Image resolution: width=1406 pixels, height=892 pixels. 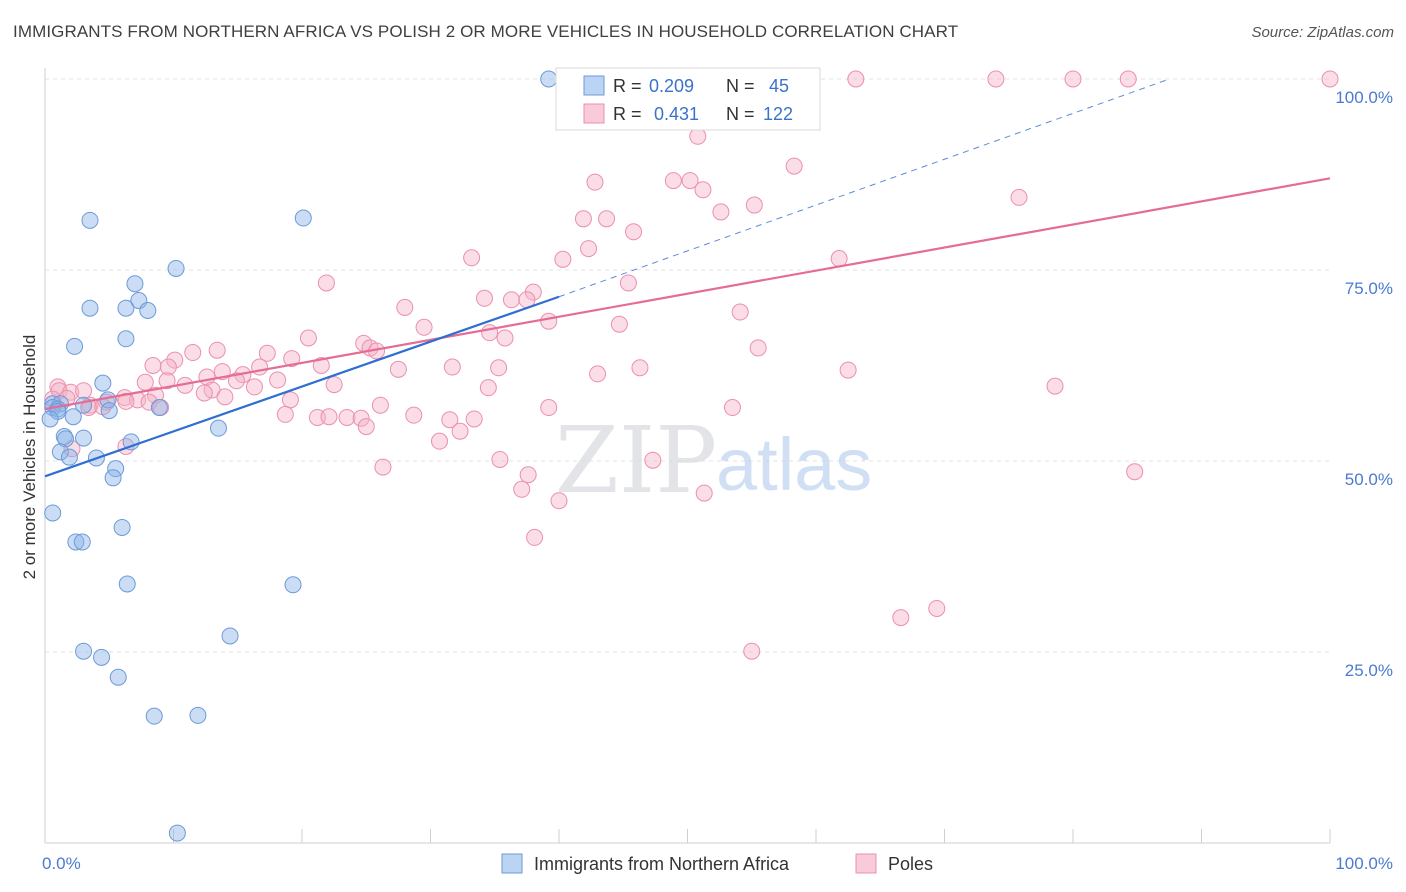 I want to click on watermark: ZIP atlas, so click(x=713, y=460).